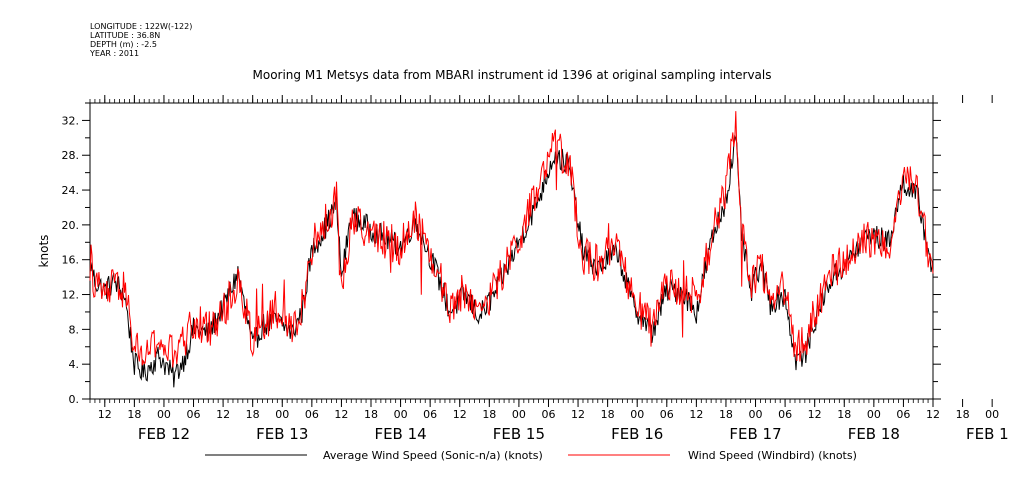 This screenshot has height=504, width=1009. What do you see at coordinates (164, 434) in the screenshot?
I see `x-day-label: FEB 12` at bounding box center [164, 434].